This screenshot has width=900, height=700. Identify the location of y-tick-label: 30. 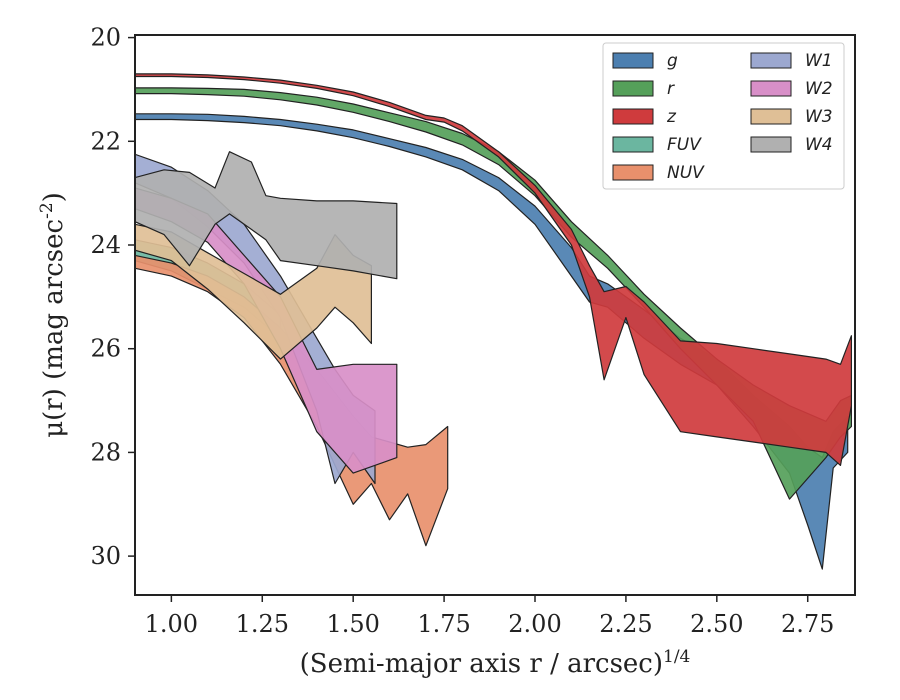
(105, 556).